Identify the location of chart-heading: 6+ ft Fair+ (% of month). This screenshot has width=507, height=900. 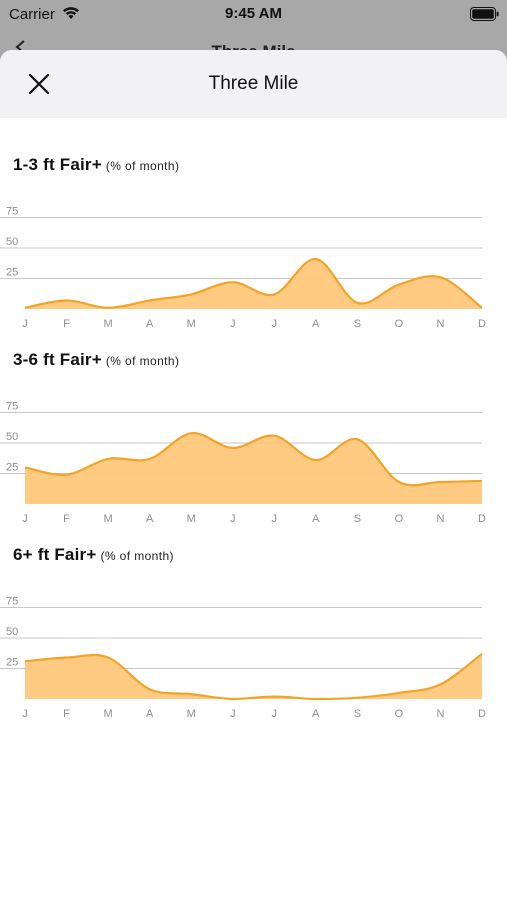
(93, 555).